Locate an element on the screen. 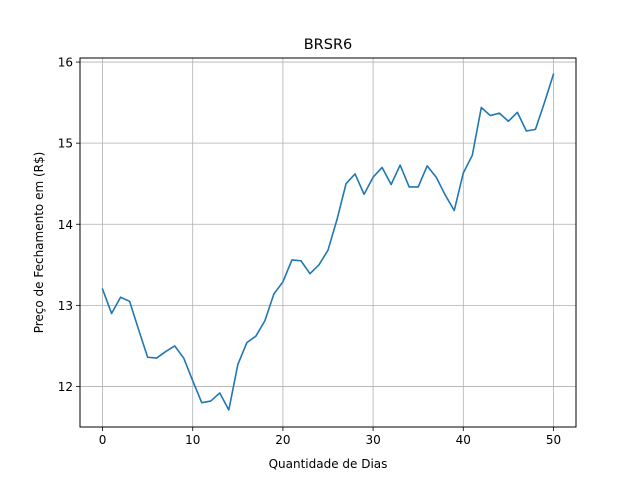 Image resolution: width=640 pixels, height=480 pixels. x-tick-label: 20 is located at coordinates (282, 440).